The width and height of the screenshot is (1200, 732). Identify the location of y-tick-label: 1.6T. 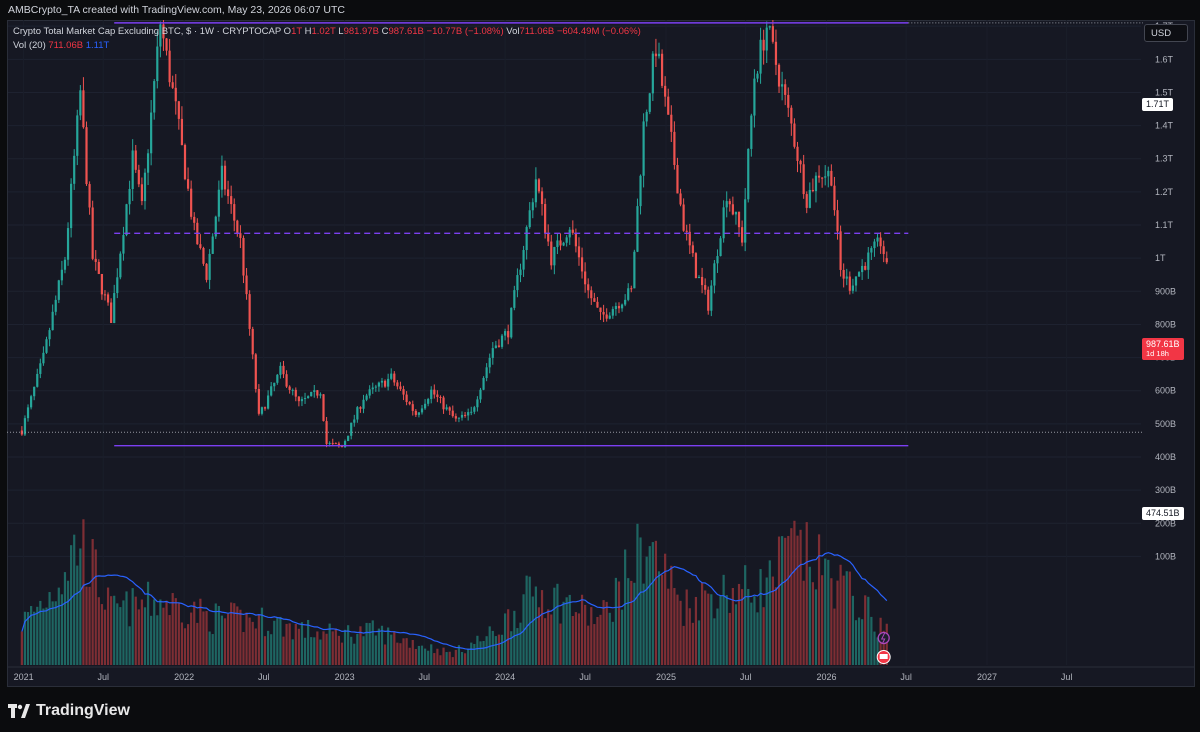
(1164, 59).